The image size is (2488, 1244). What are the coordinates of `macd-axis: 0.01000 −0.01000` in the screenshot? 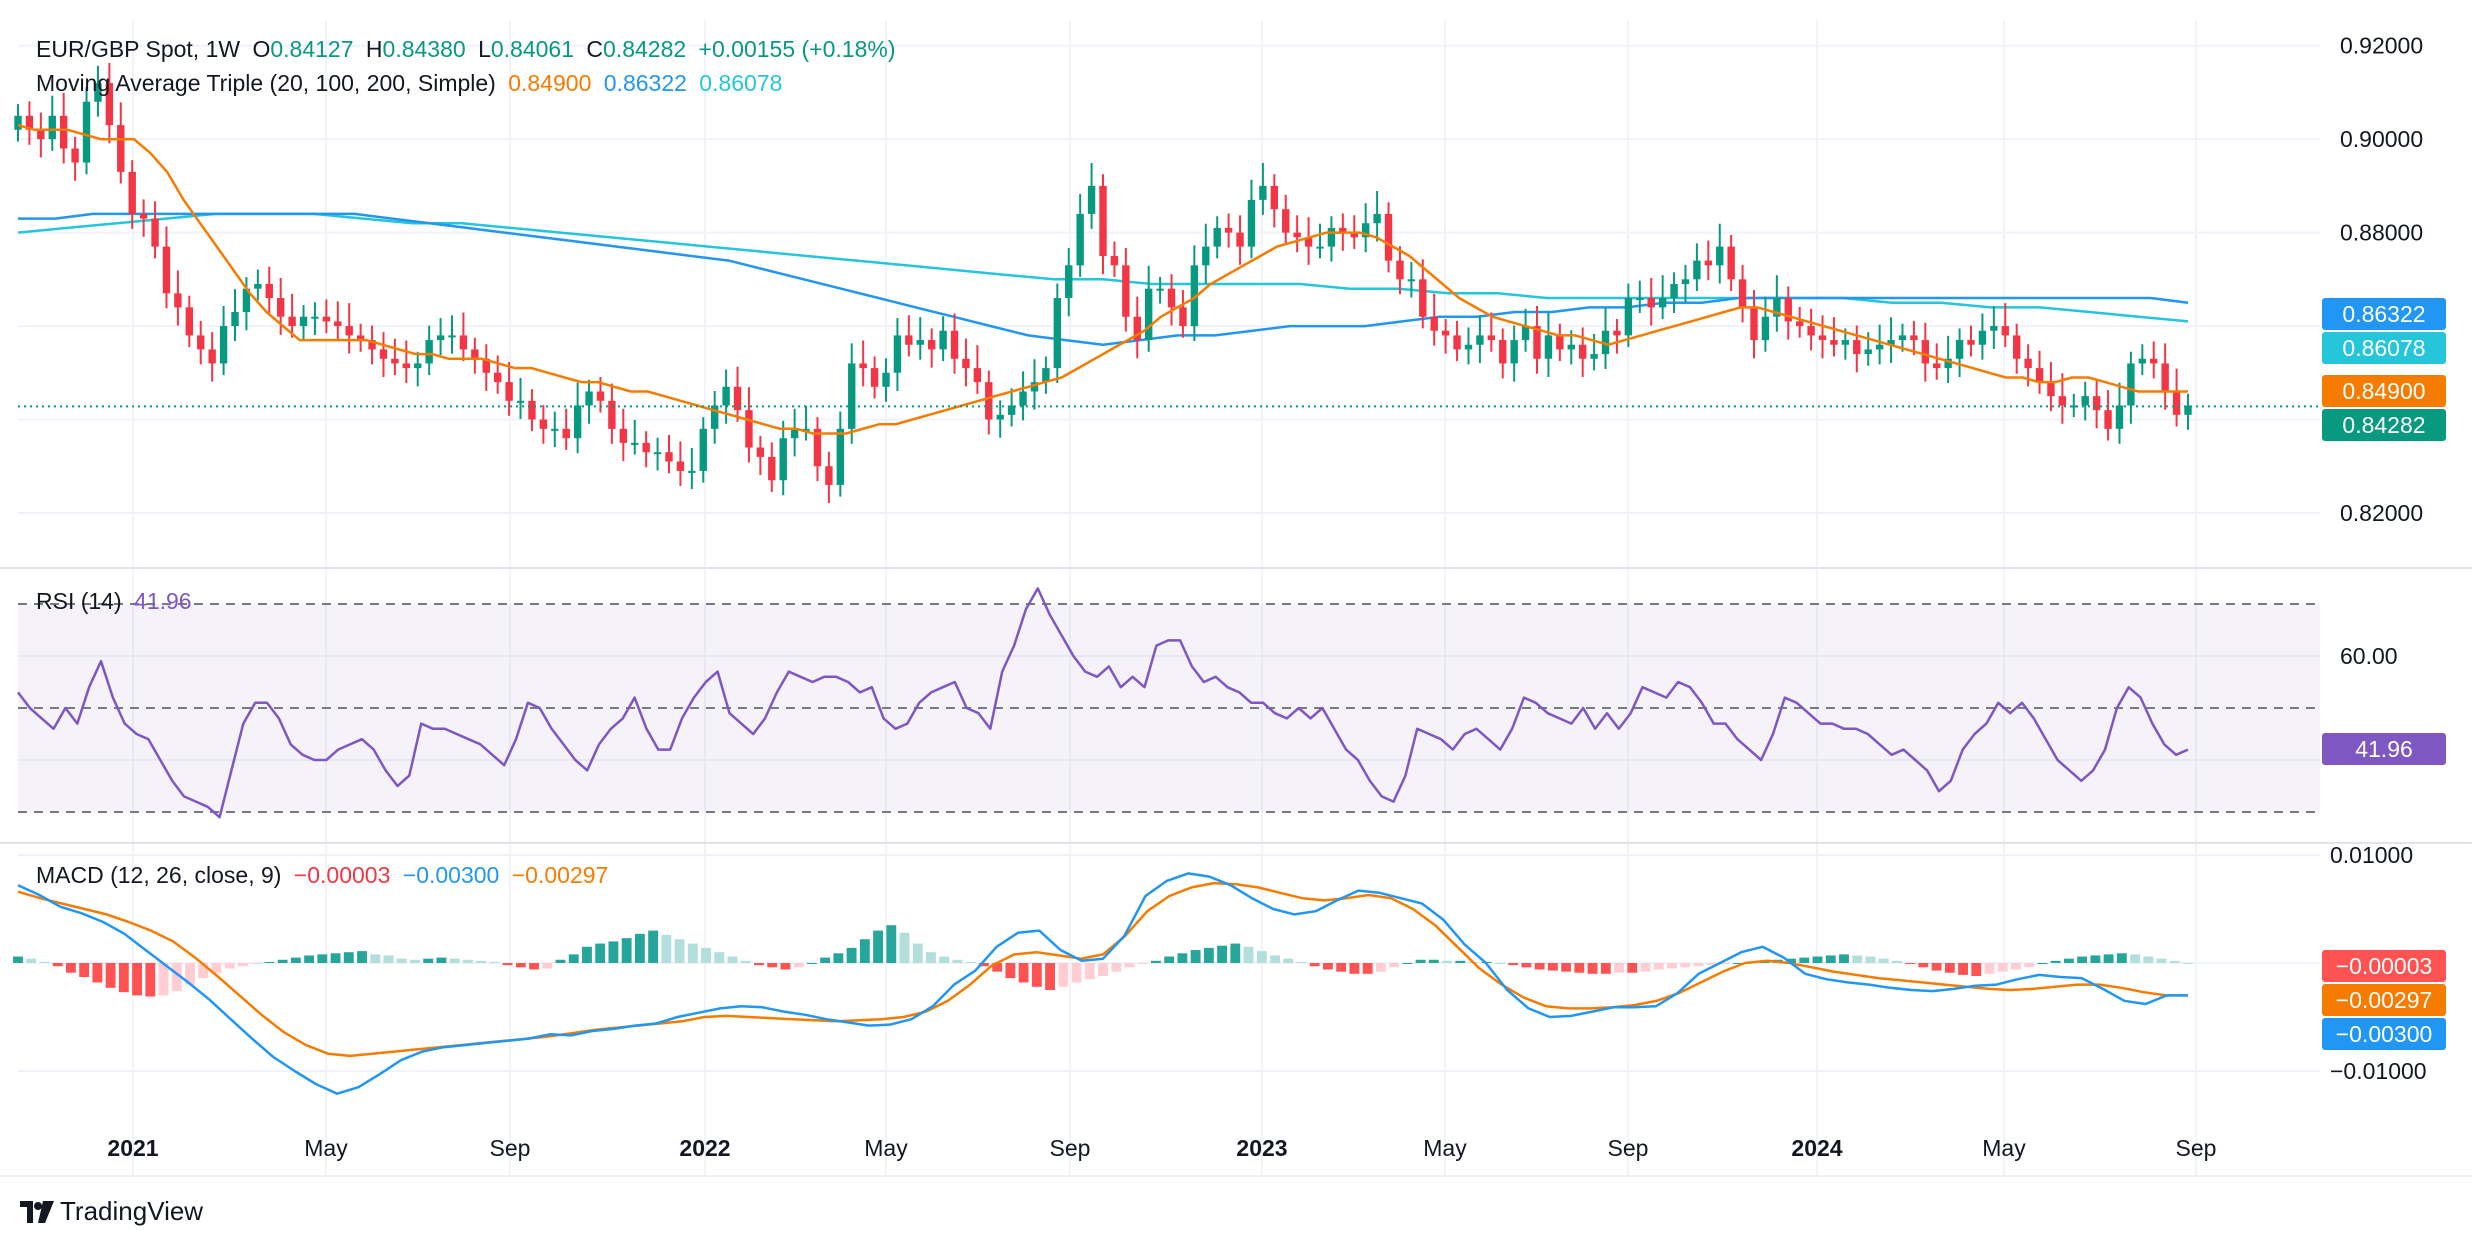 It's located at (2378, 963).